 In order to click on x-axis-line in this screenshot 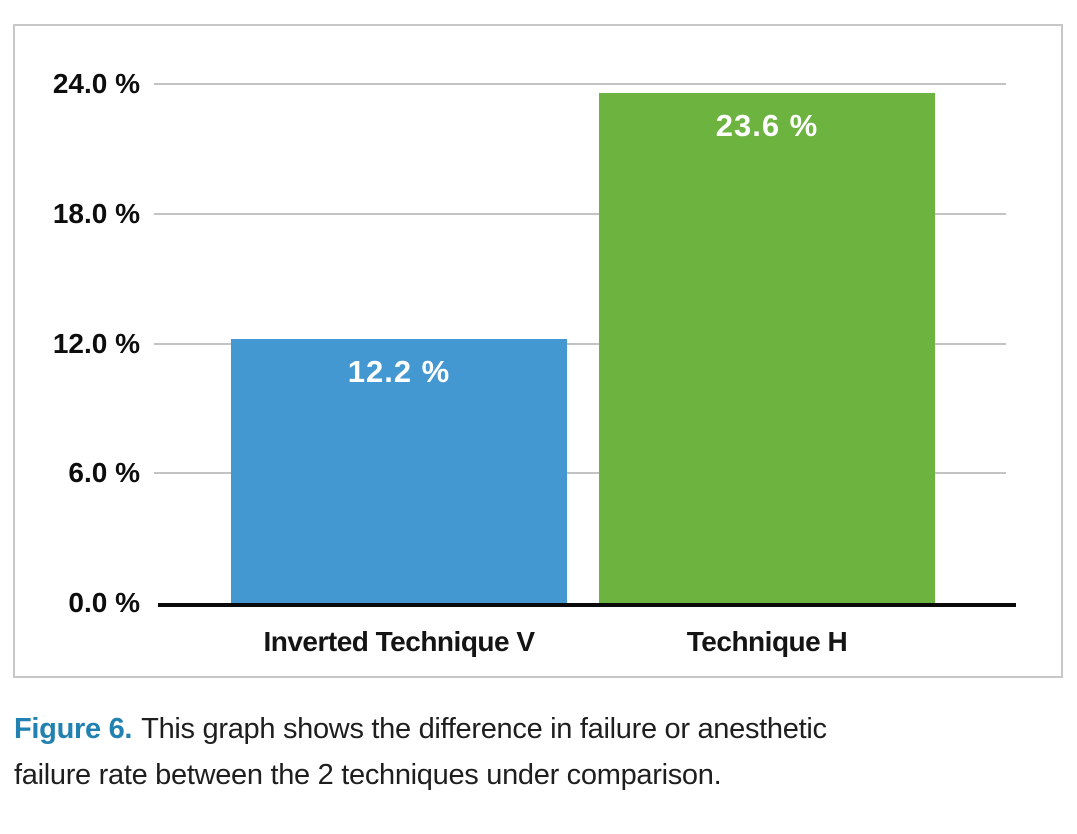, I will do `click(587, 605)`.